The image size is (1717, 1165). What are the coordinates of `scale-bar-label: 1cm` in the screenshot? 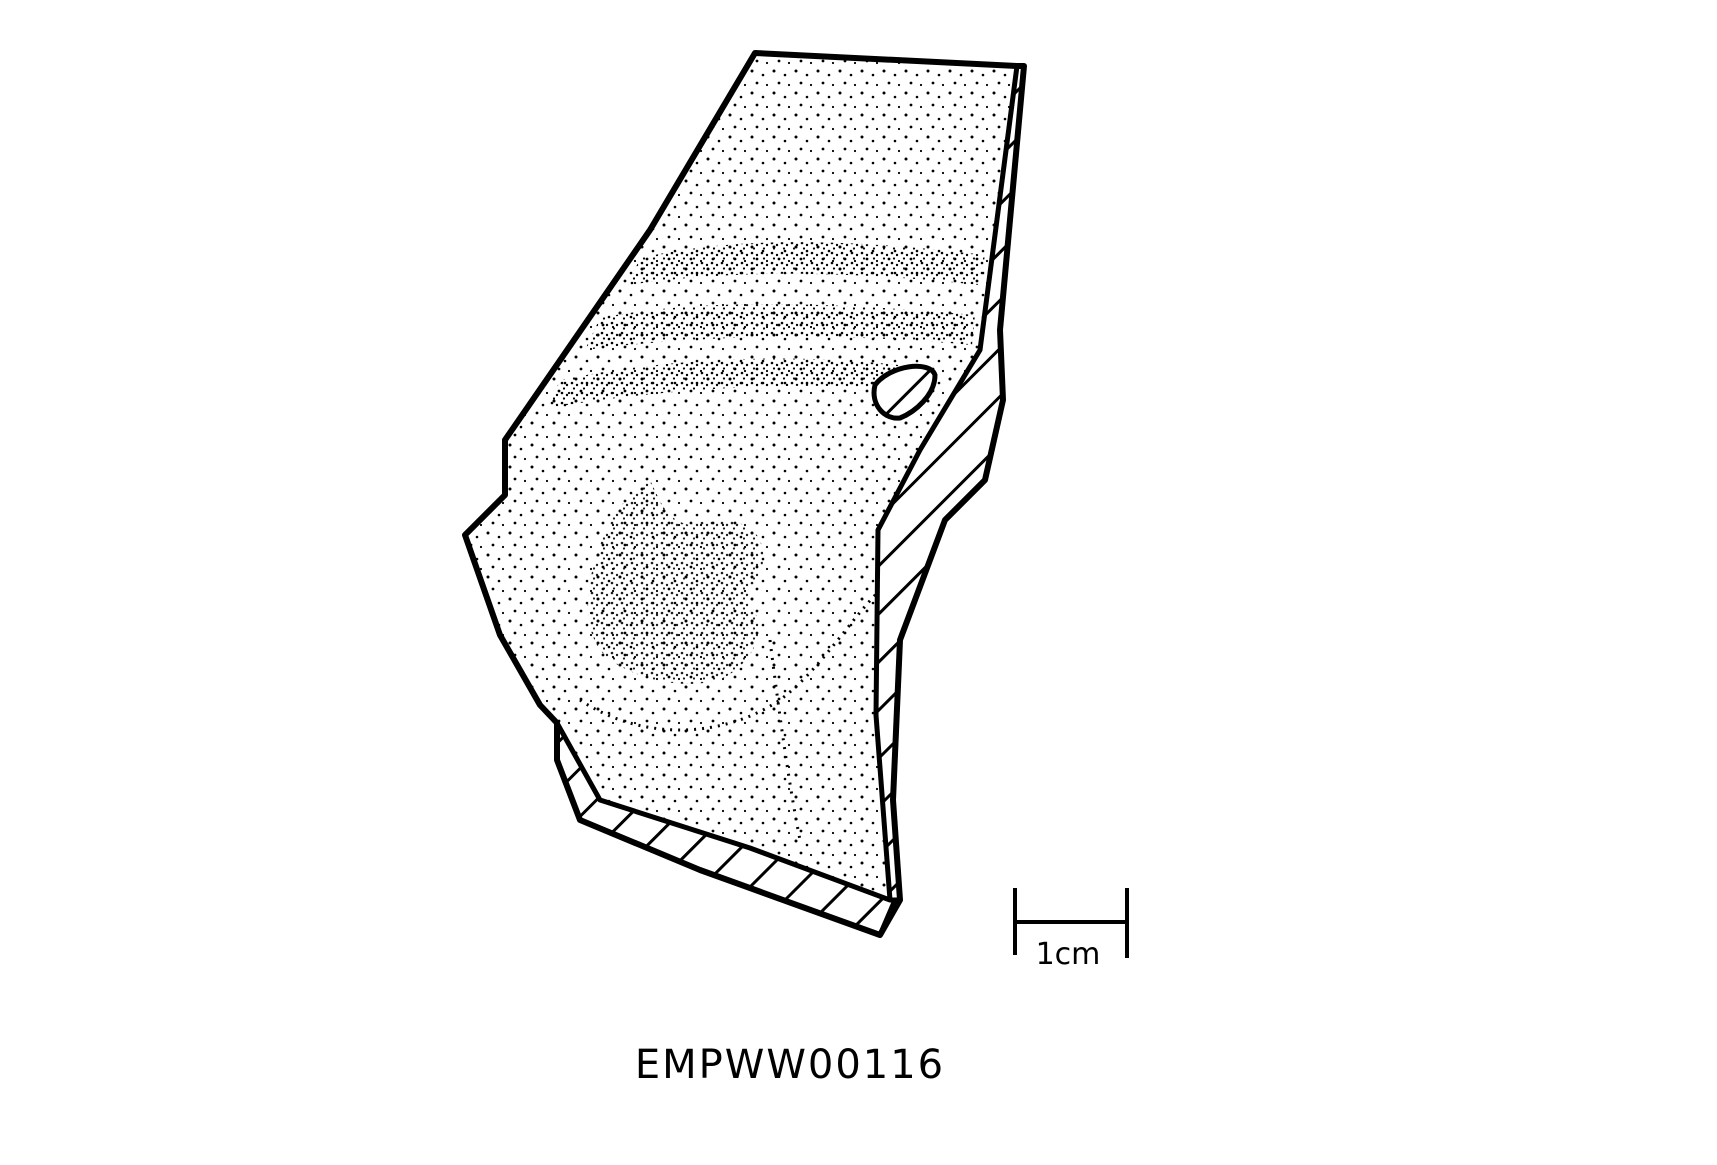 It's located at (1068, 954).